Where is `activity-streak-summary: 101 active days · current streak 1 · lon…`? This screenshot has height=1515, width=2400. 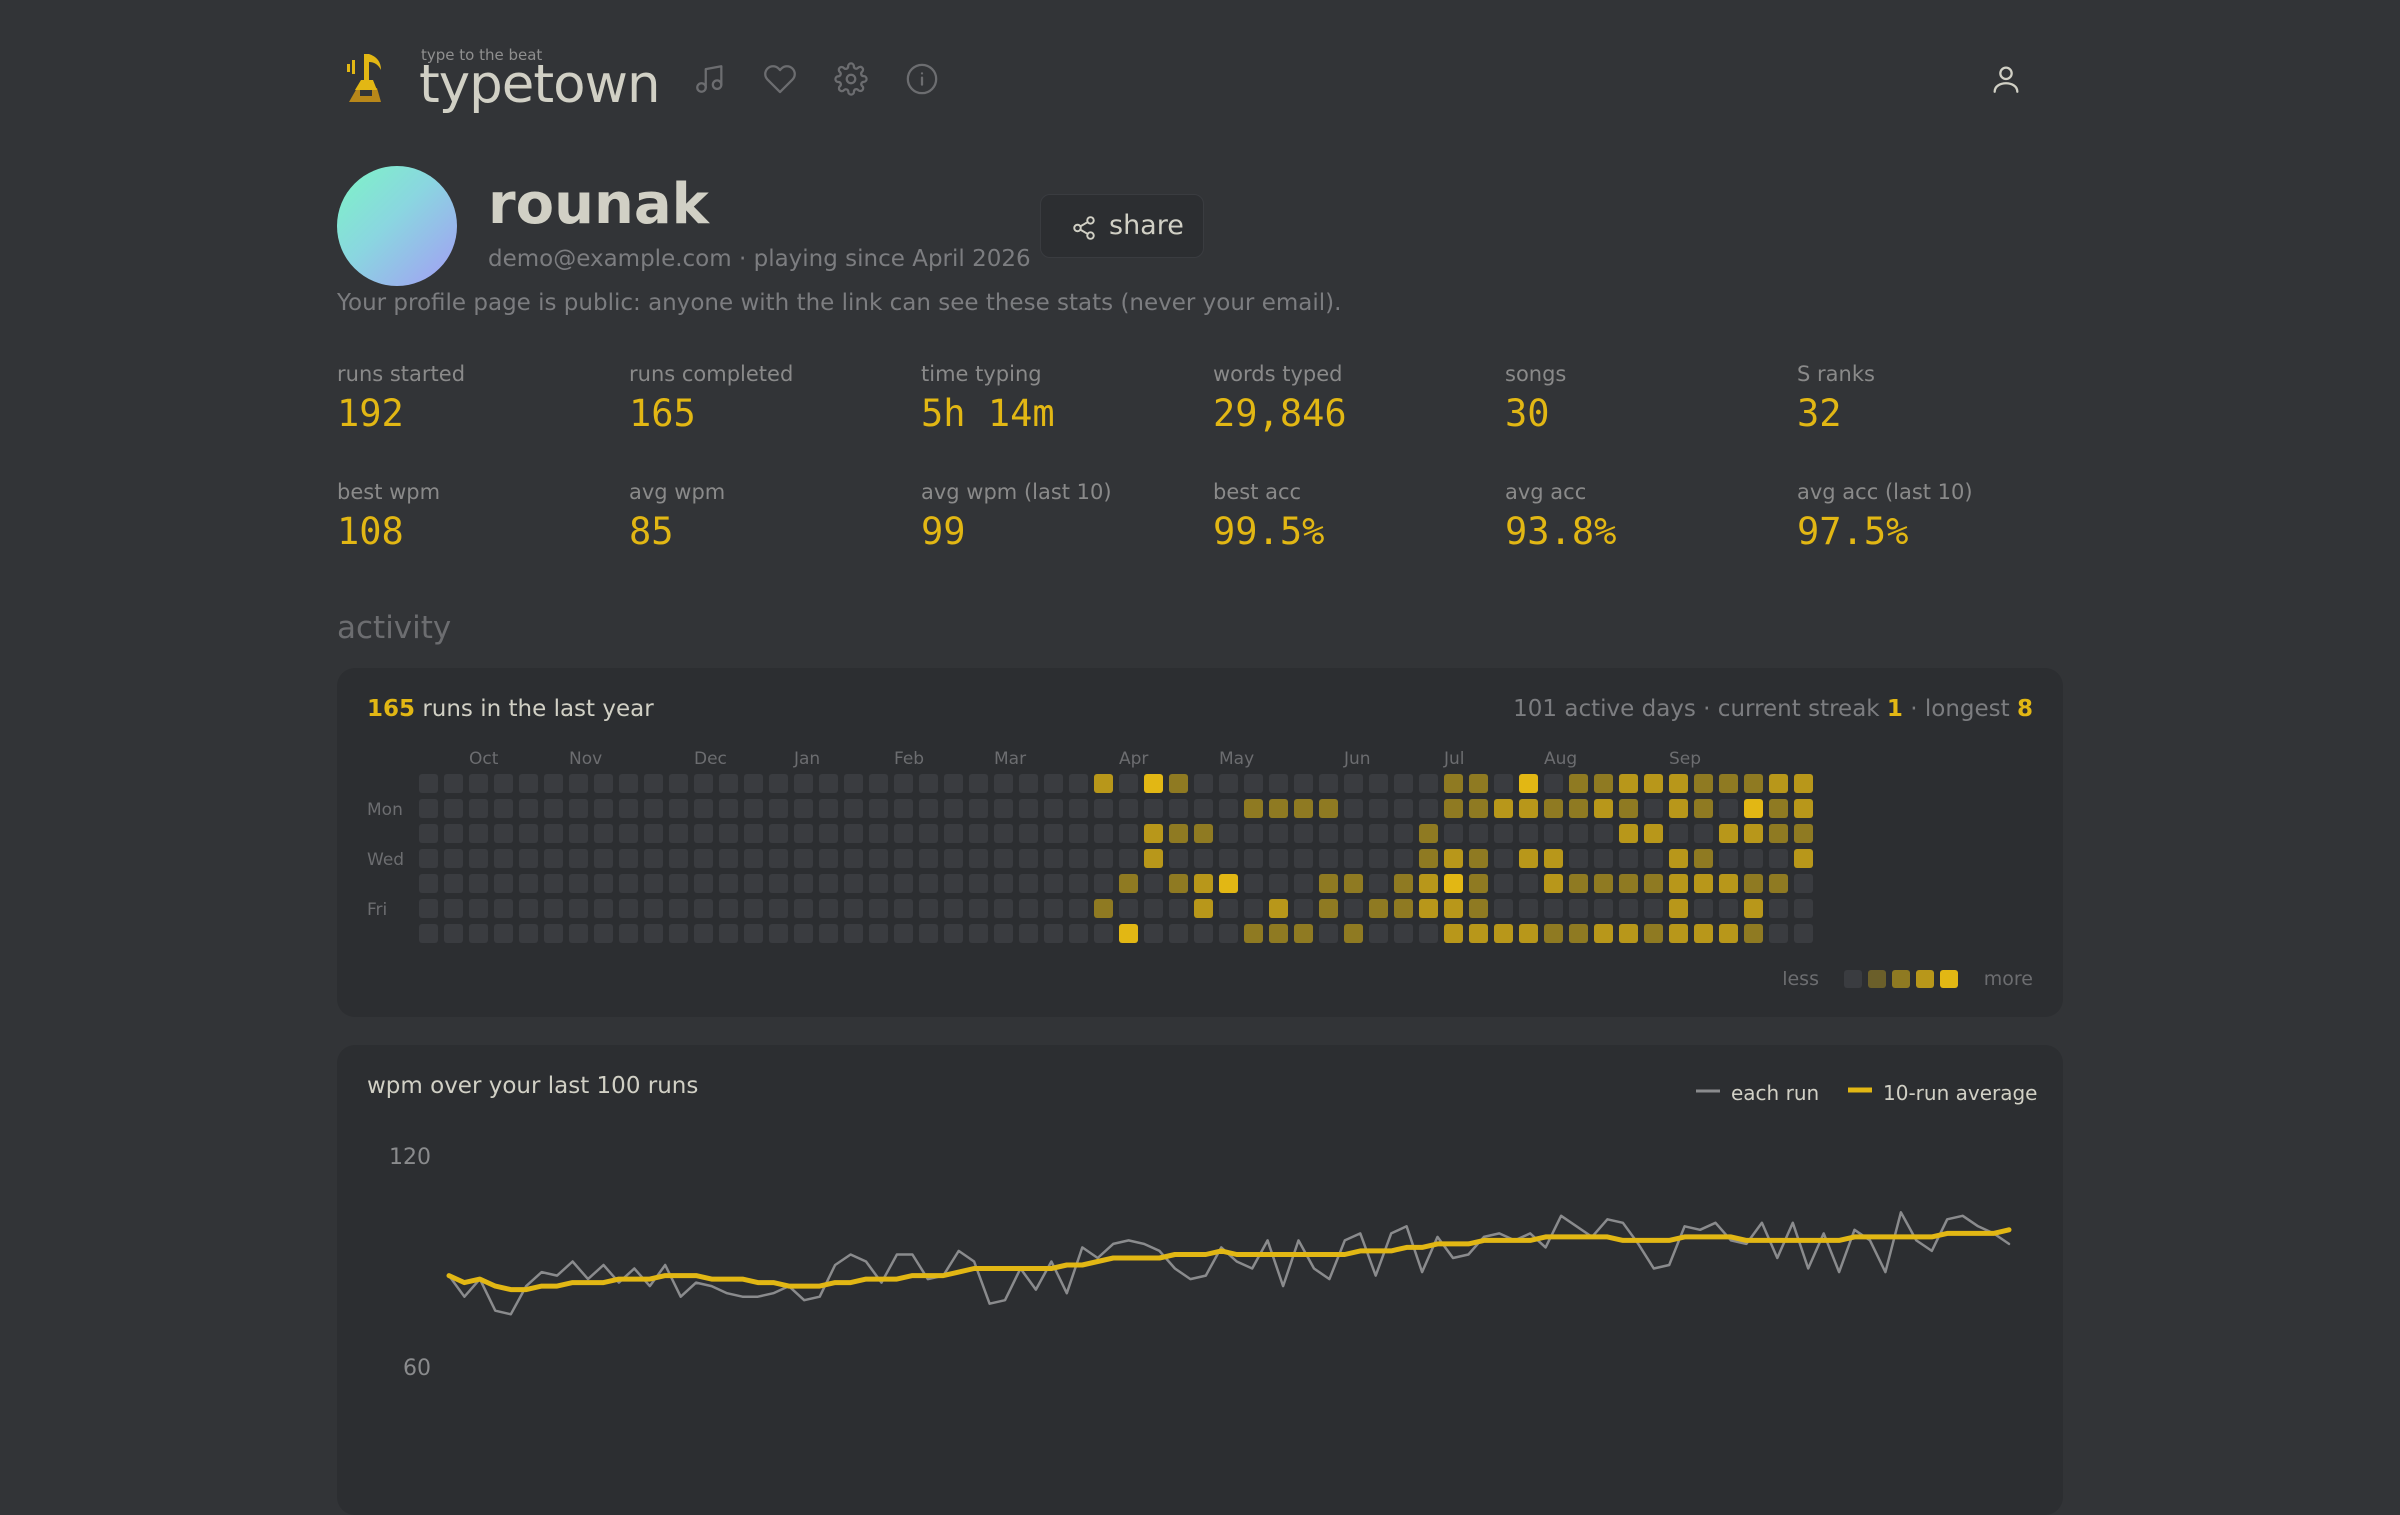
activity-streak-summary: 101 active days · current streak 1 · lon… is located at coordinates (1773, 709).